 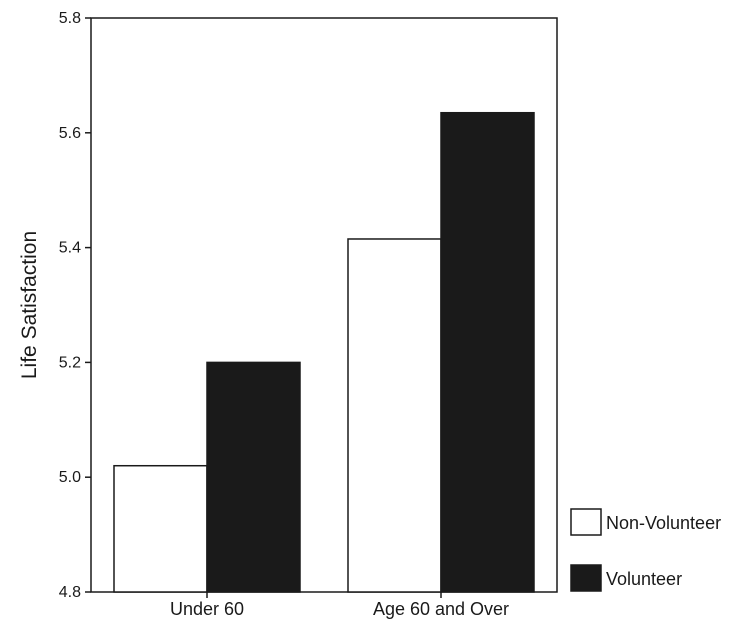 What do you see at coordinates (339, 605) in the screenshot?
I see `x-axis: Under 60 Age 60 and Over` at bounding box center [339, 605].